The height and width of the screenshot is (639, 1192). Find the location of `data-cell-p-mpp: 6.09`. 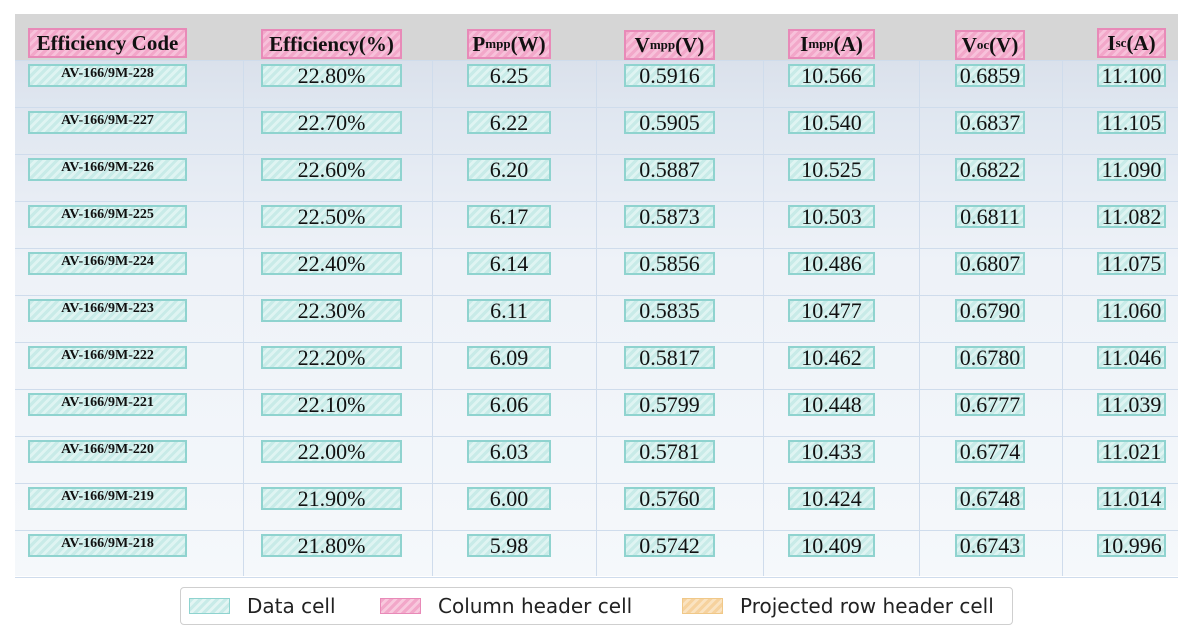

data-cell-p-mpp: 6.09 is located at coordinates (509, 357).